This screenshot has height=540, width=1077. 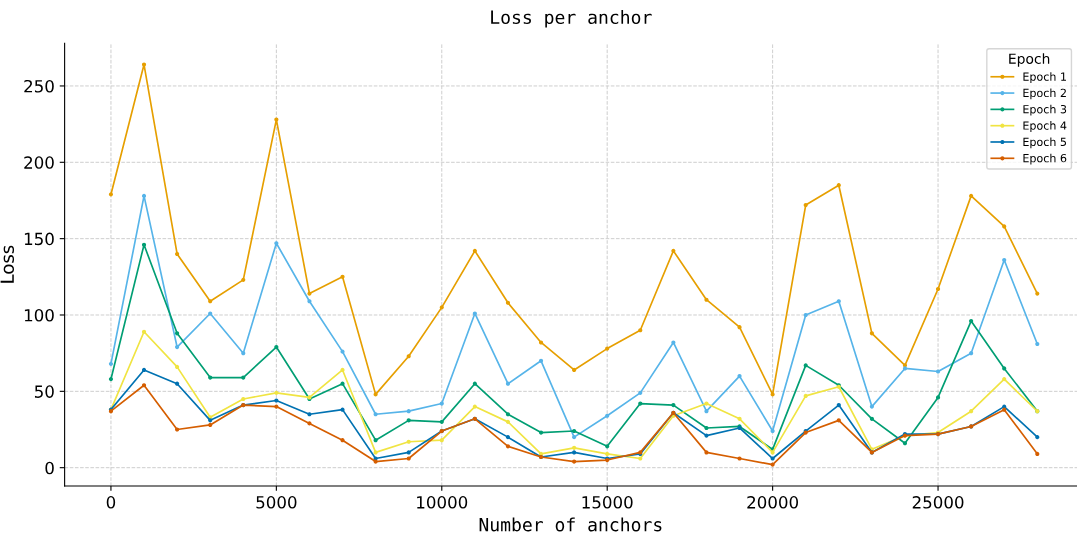 What do you see at coordinates (7, 264) in the screenshot?
I see `y-axis-title: Loss` at bounding box center [7, 264].